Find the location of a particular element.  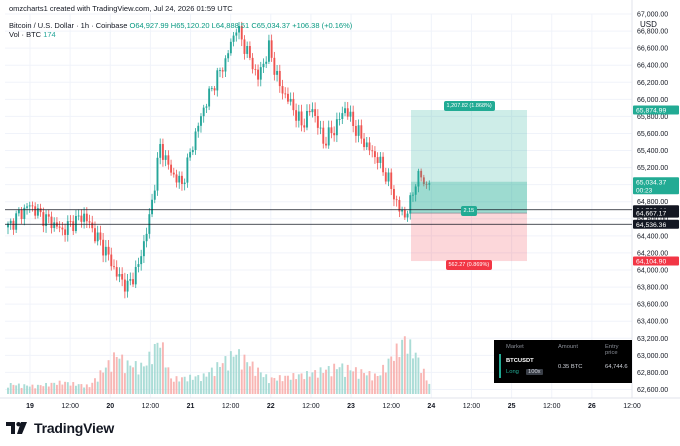

price-tag-label: 64,667.17 is located at coordinates (651, 214).